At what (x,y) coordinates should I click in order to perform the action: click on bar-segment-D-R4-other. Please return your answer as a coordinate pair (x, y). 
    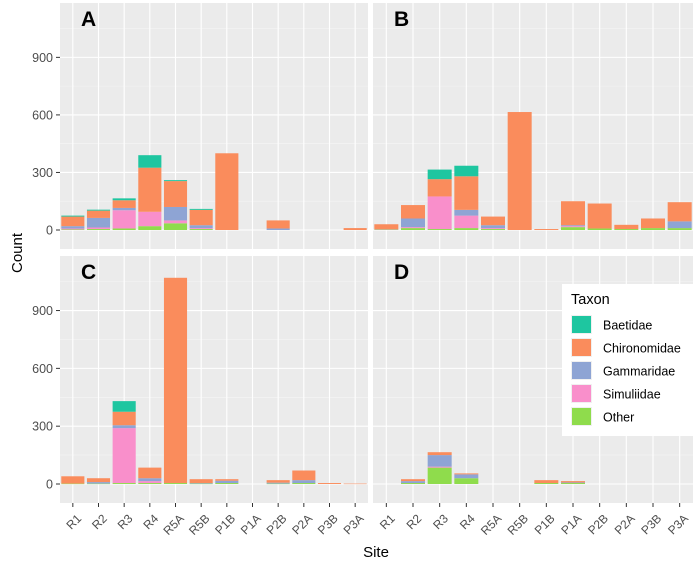
    Looking at the image, I should click on (466, 481).